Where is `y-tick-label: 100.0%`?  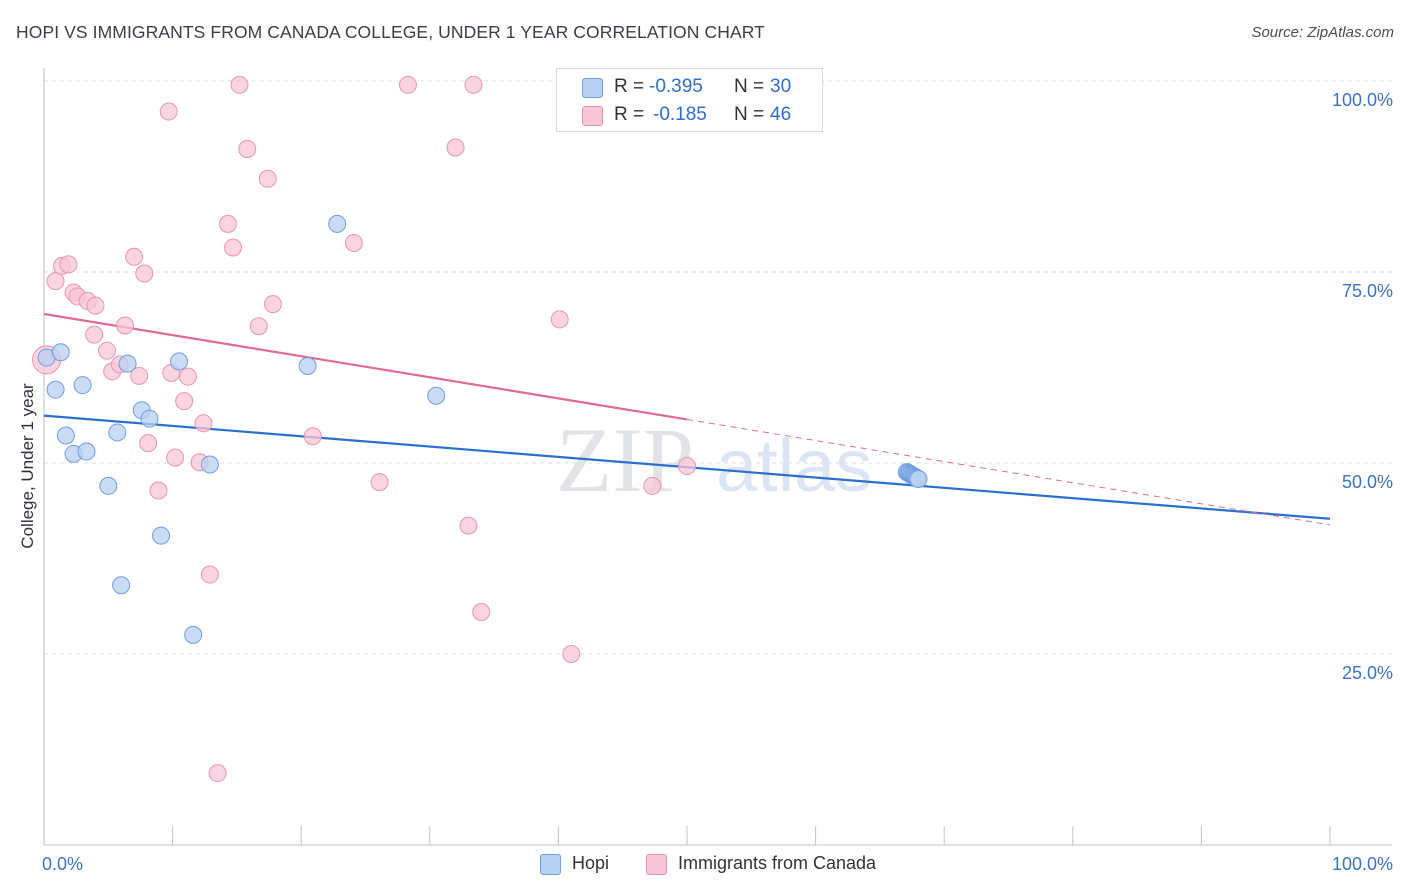 y-tick-label: 100.0% is located at coordinates (1362, 100).